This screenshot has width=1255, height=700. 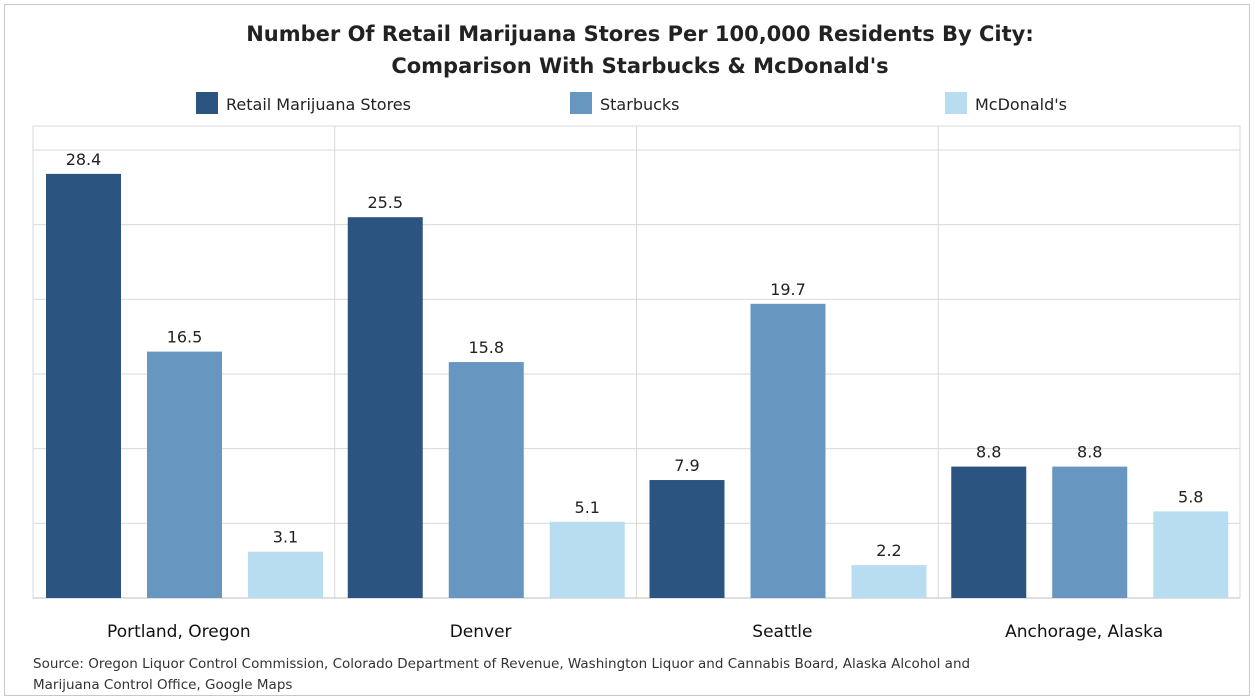 What do you see at coordinates (486, 480) in the screenshot?
I see `bar-starbucks-denver` at bounding box center [486, 480].